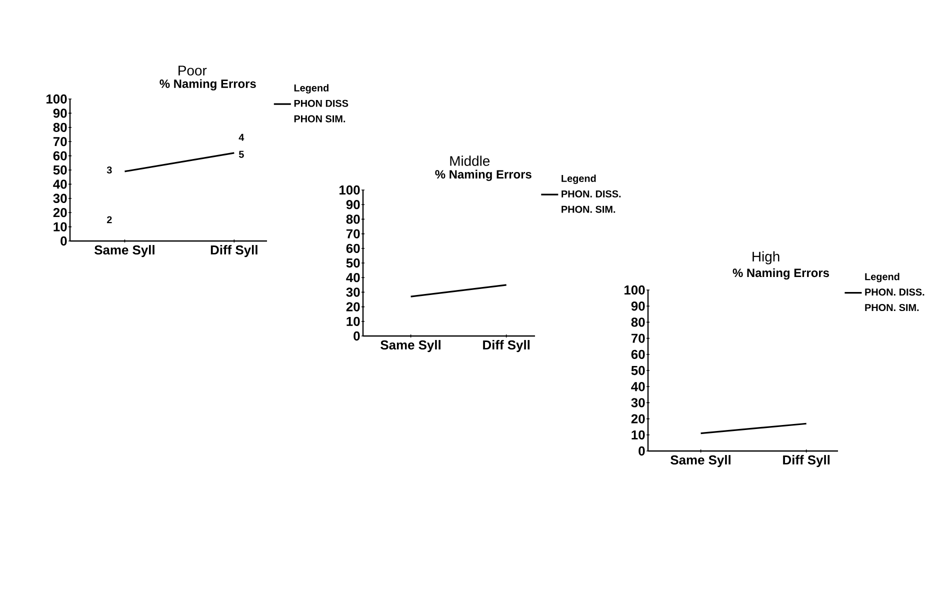 This screenshot has width=948, height=616. Describe the element at coordinates (109, 220) in the screenshot. I see `annotation: 2` at that location.